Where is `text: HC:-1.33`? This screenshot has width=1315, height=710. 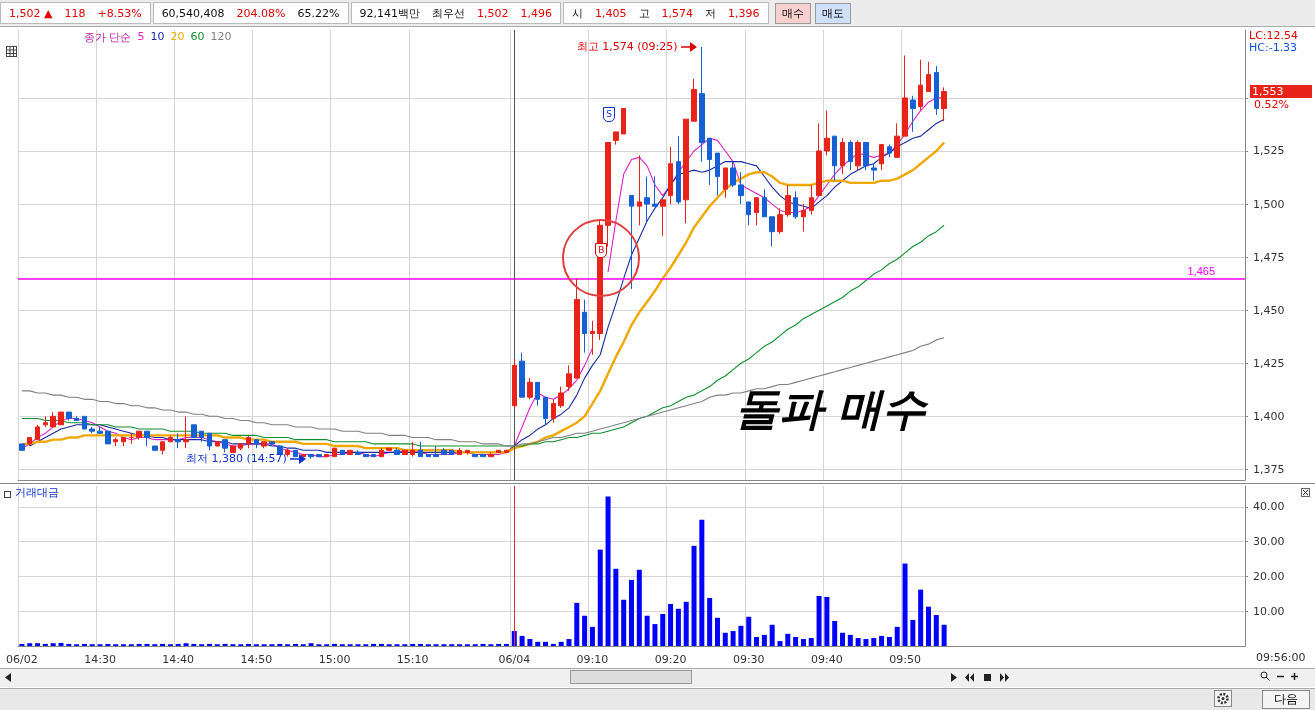
text: HC:-1.33 is located at coordinates (1273, 47).